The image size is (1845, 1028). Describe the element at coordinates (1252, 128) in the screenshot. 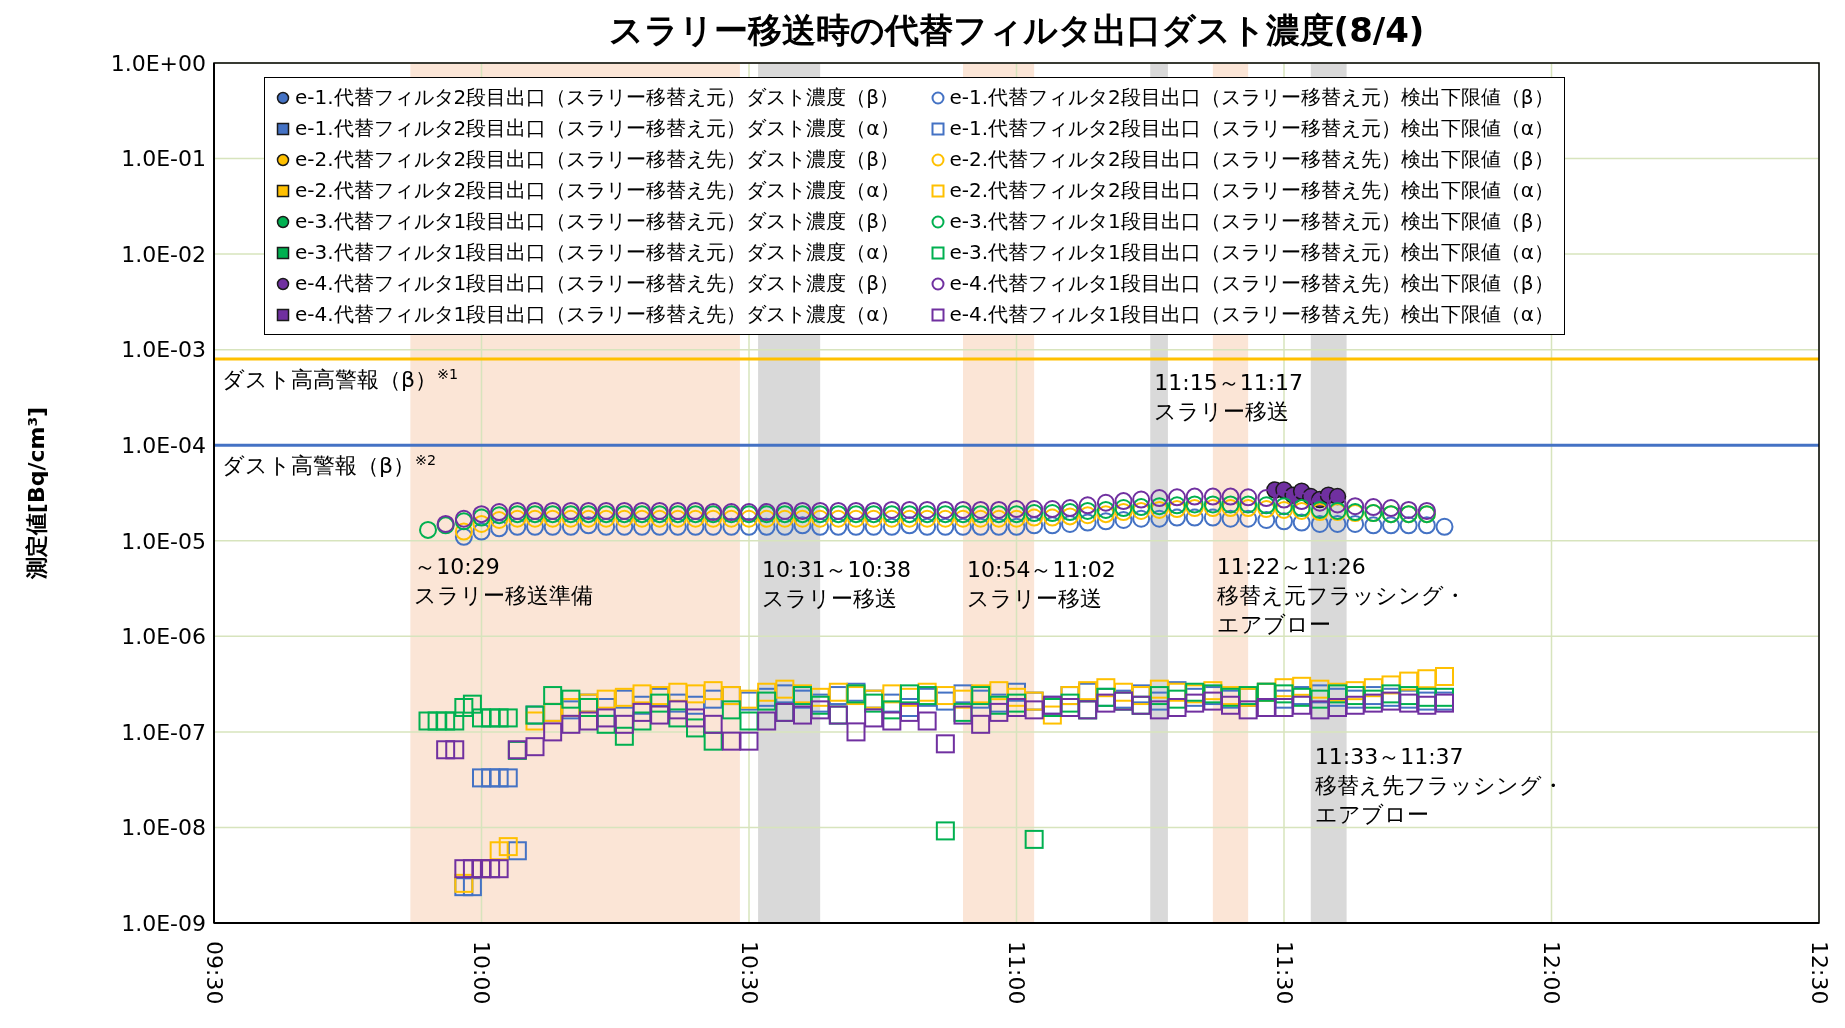

I see `legend-label: e-1.代替フィルタ2段目出口（スラリー移替え元）検出下限値（α）` at that location.